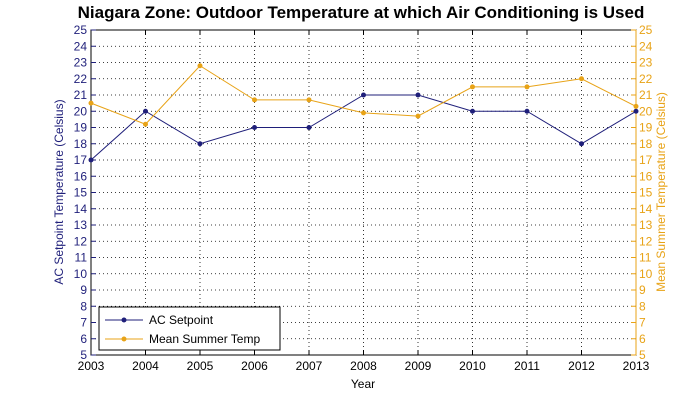 The height and width of the screenshot is (400, 700). What do you see at coordinates (646, 225) in the screenshot?
I see `right-y-tick-label: 13` at bounding box center [646, 225].